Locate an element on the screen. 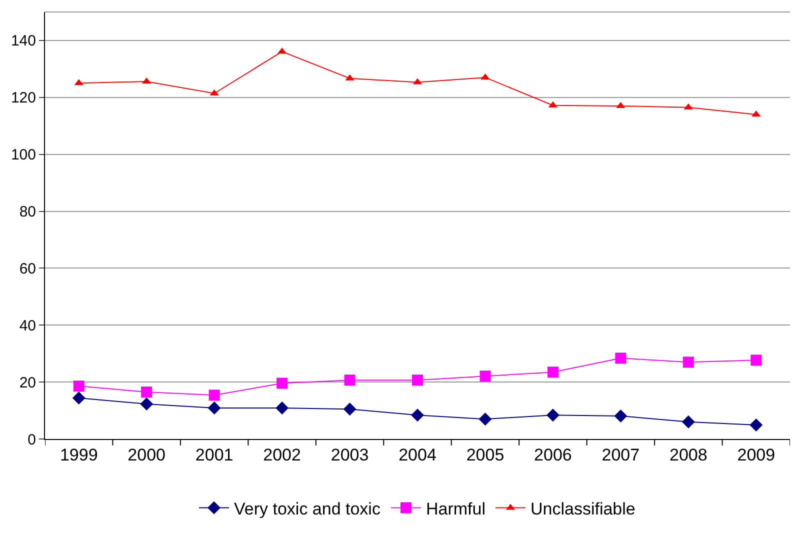 This screenshot has height=534, width=795. x-tick-label: 2009 is located at coordinates (756, 454).